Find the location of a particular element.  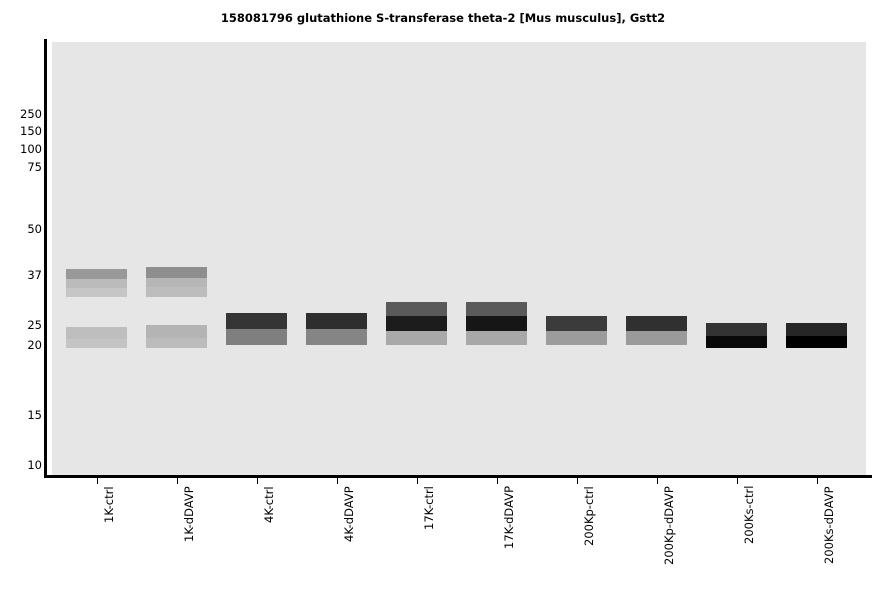

y-tick-label: 50 is located at coordinates (34, 229).